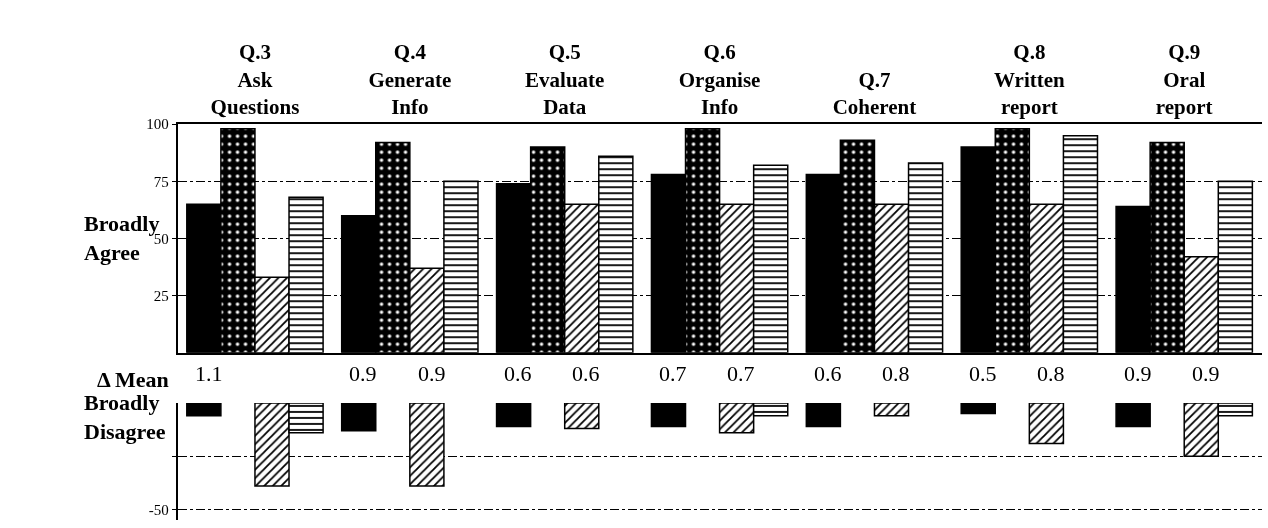  What do you see at coordinates (565, 80) in the screenshot?
I see `x-tick-label: Q.5 Evaluate Data` at bounding box center [565, 80].